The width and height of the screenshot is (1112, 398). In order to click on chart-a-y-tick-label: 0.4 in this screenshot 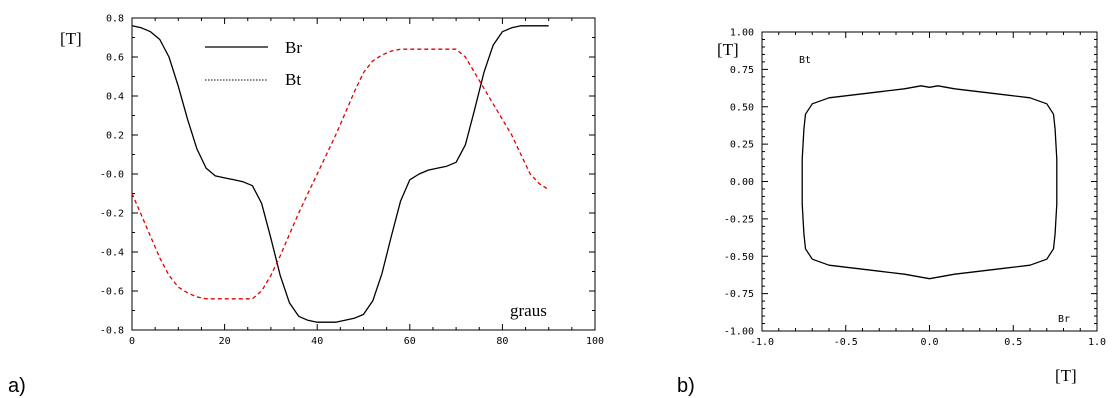, I will do `click(115, 97)`.